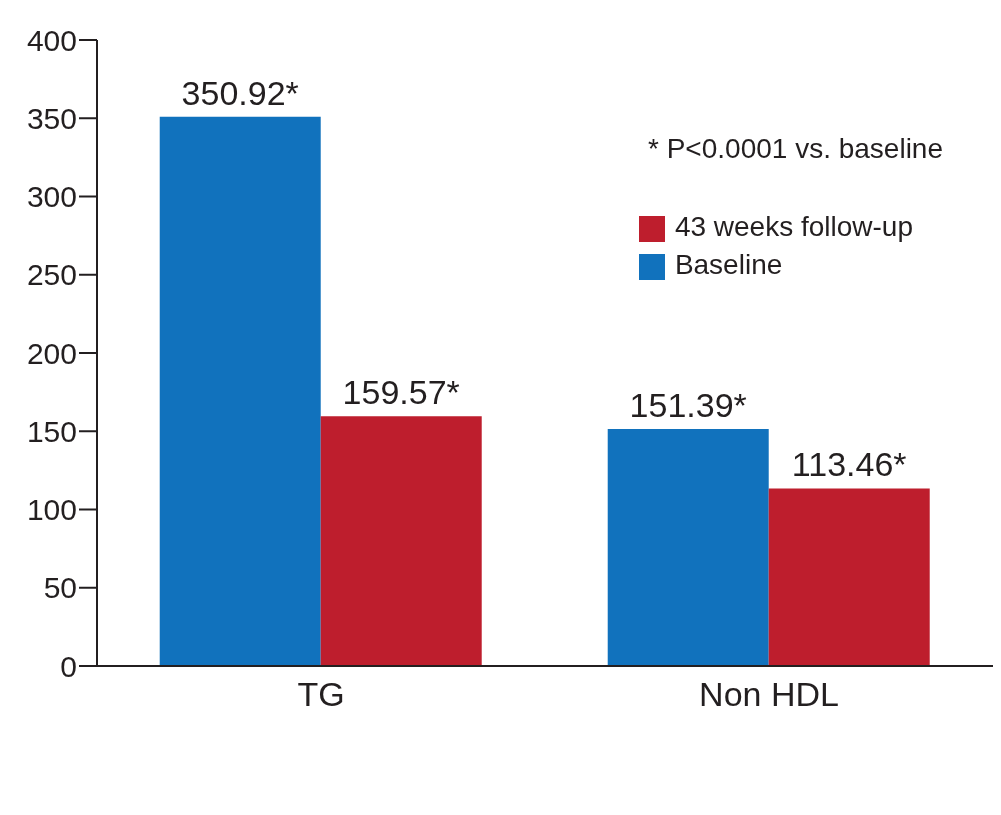 The height and width of the screenshot is (815, 1001). Describe the element at coordinates (688, 405) in the screenshot. I see `data-label: 151.39*` at that location.